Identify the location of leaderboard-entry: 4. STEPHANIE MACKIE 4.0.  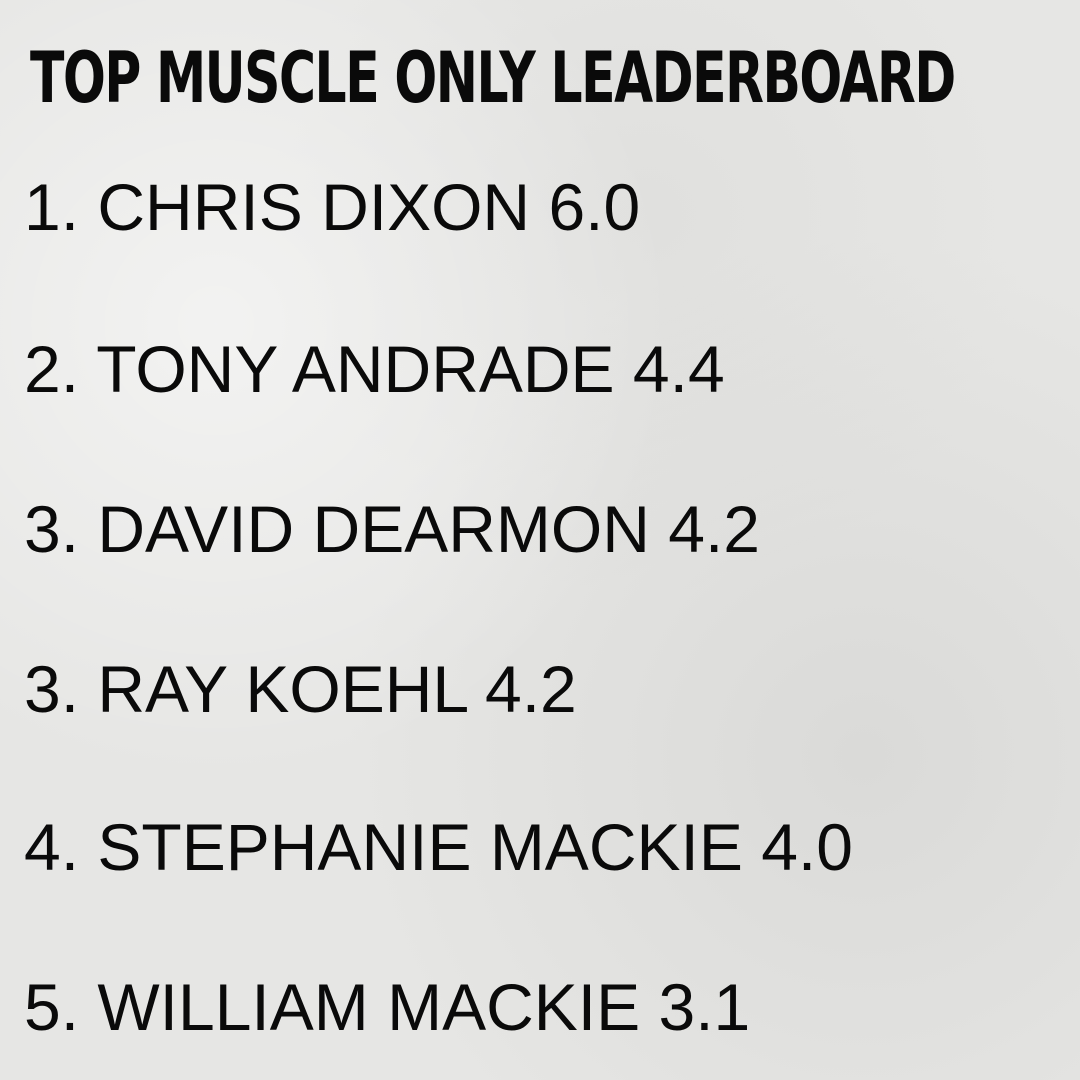
(438, 847).